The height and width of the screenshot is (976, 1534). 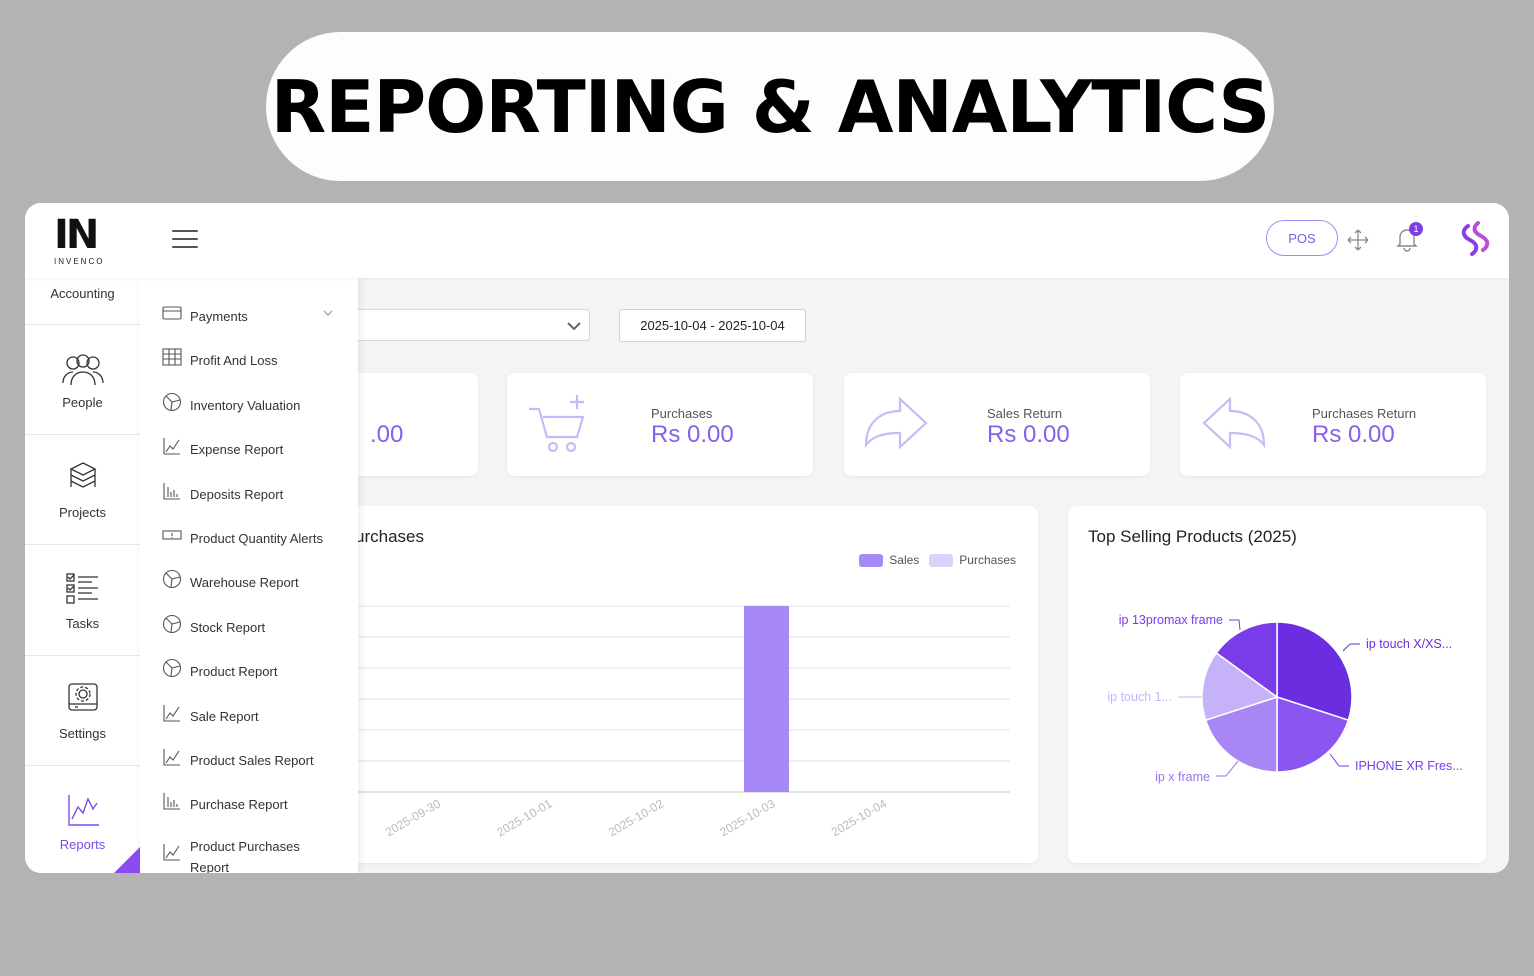 I want to click on active-corner-marker, so click(x=127, y=860).